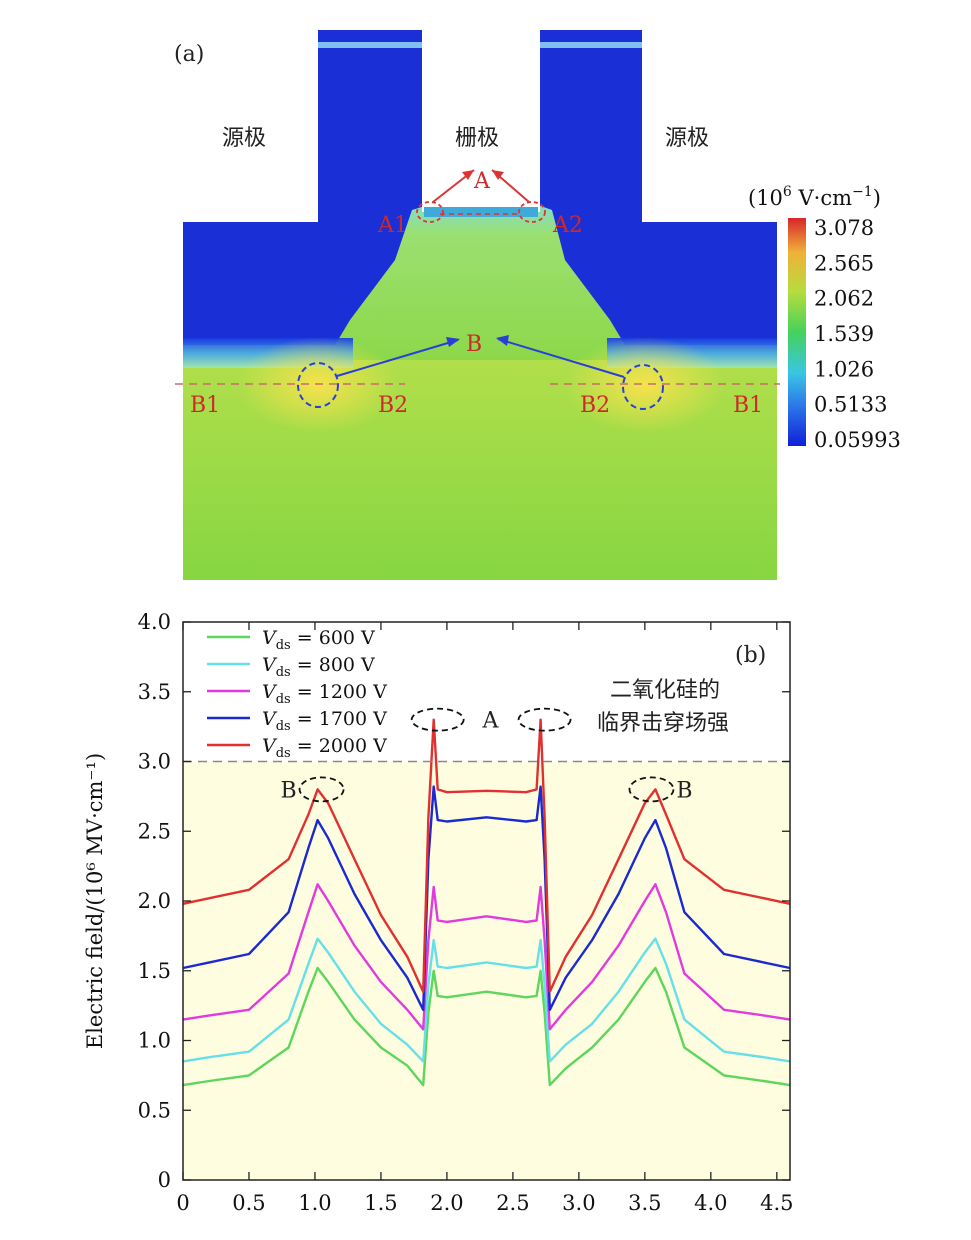 The height and width of the screenshot is (1240, 971). Describe the element at coordinates (370, 45) in the screenshot. I see `top-highlight-left` at that location.